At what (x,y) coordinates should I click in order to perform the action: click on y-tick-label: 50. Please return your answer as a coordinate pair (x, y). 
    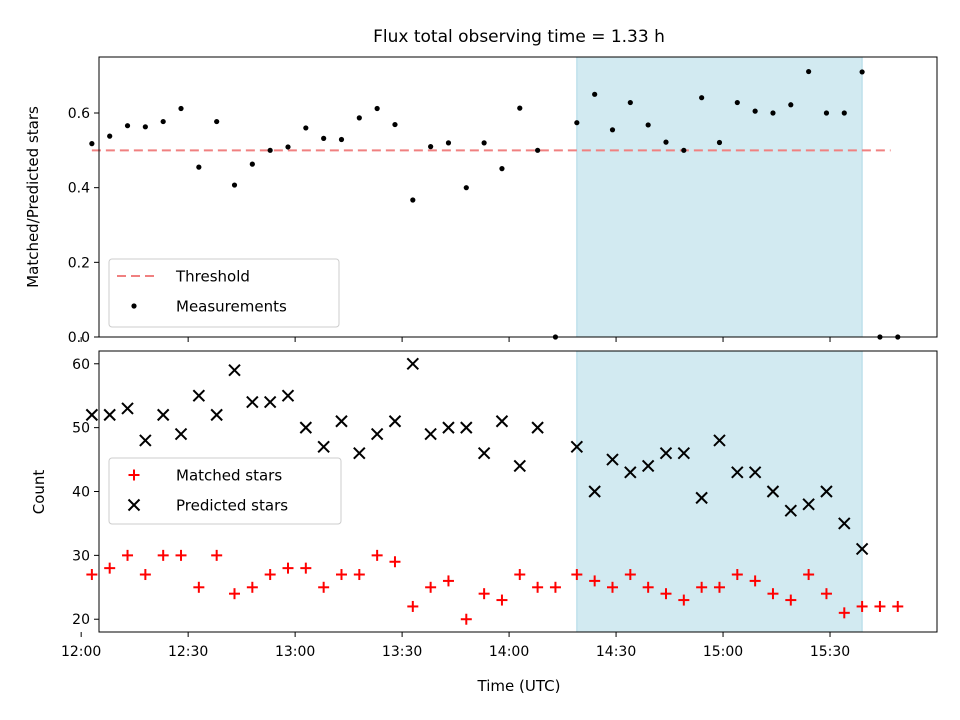
    Looking at the image, I should click on (81, 429).